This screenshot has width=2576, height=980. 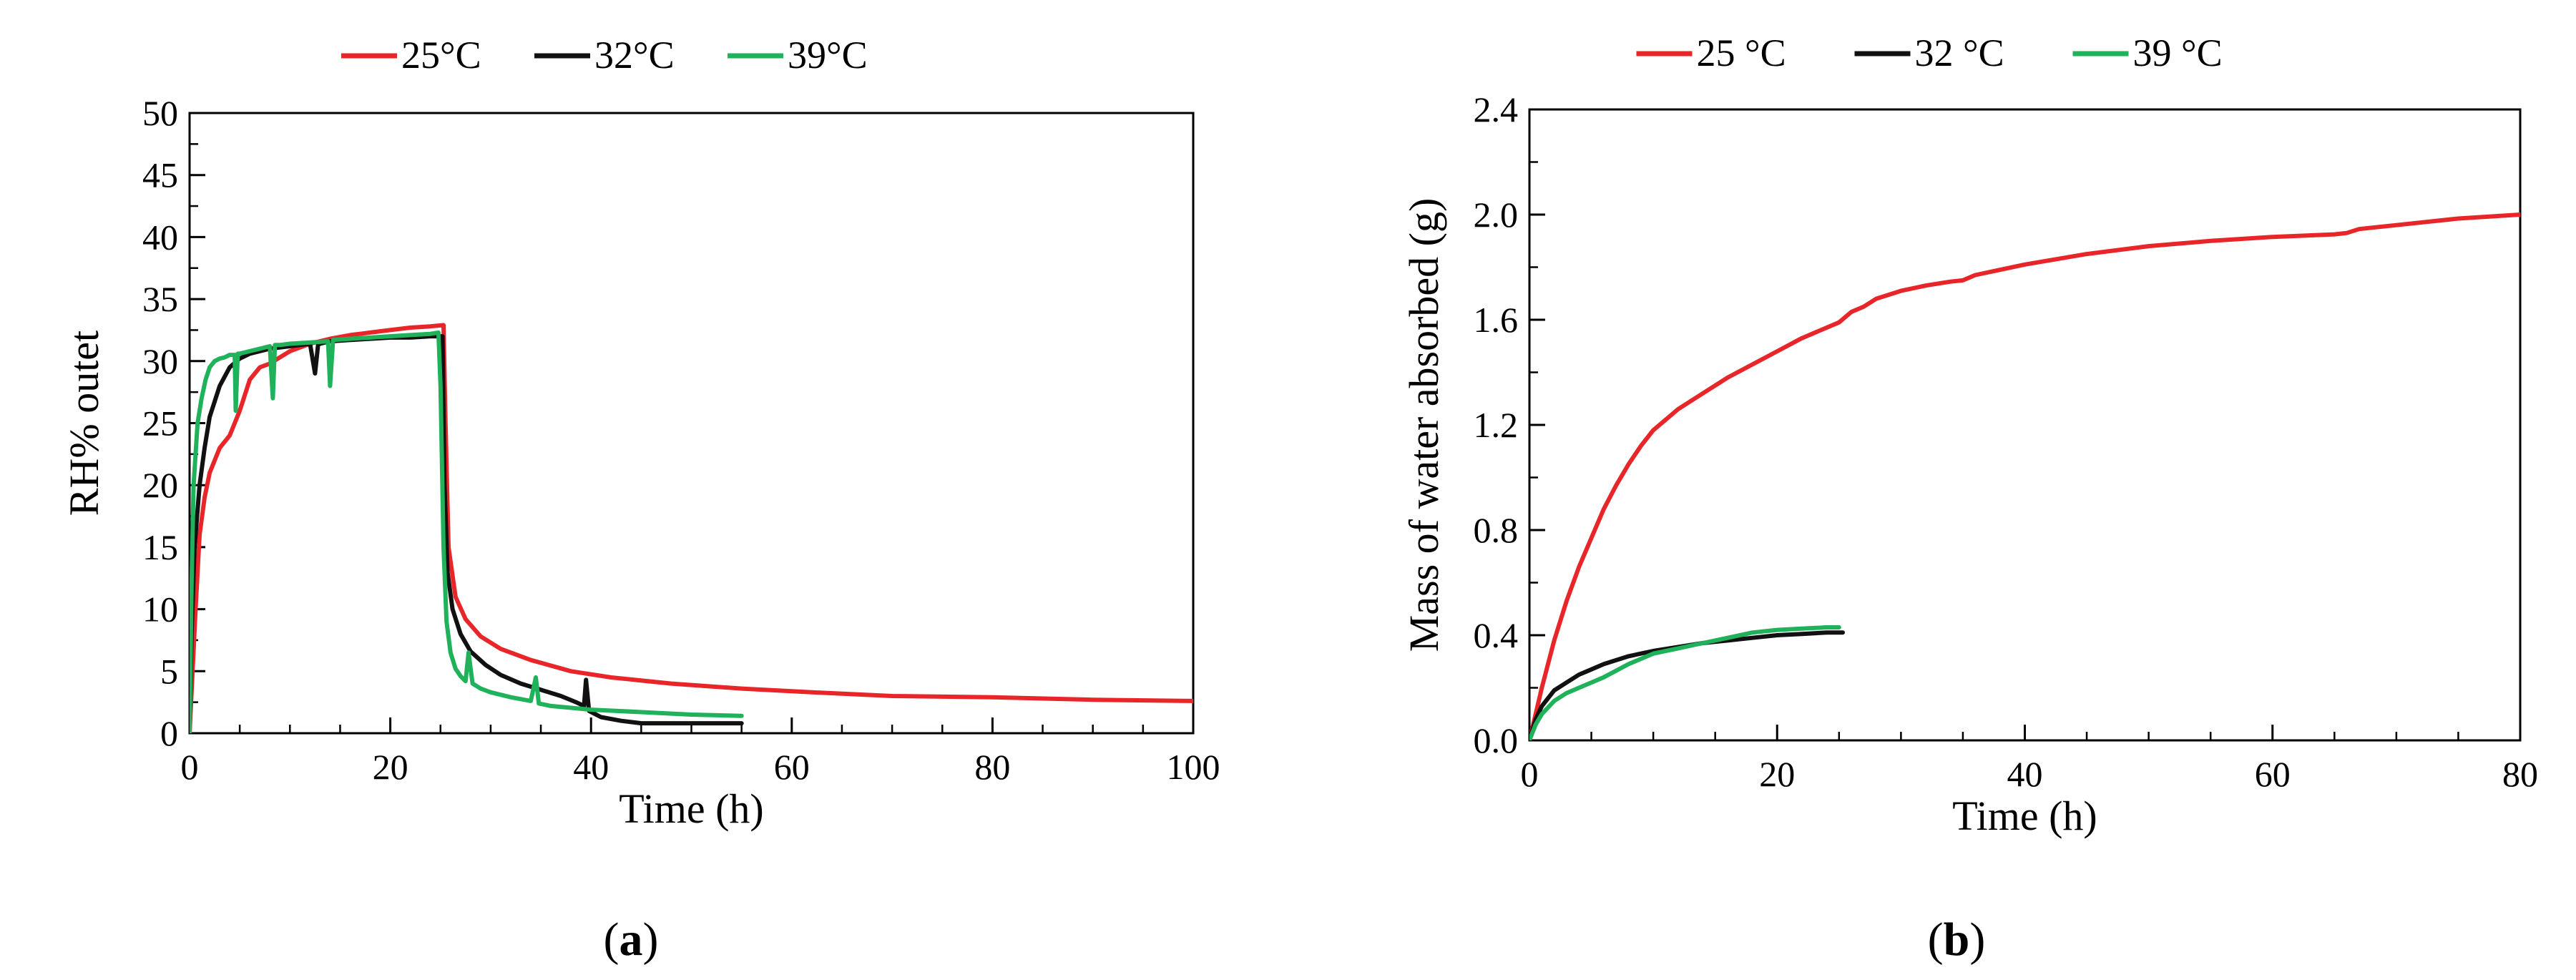 I want to click on y-tick-label: 45, so click(x=160, y=175).